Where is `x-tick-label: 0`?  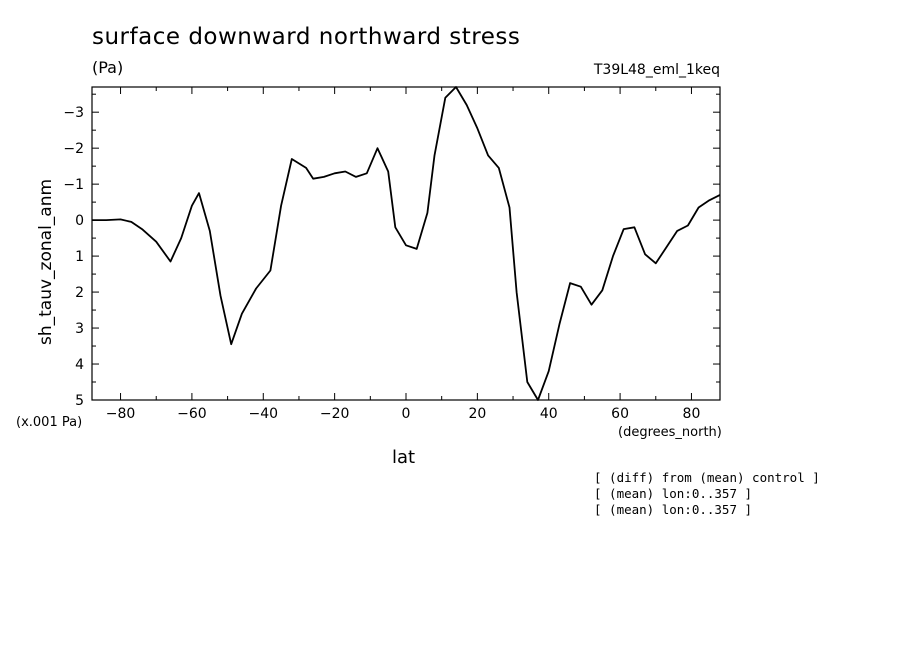
x-tick-label: 0 is located at coordinates (406, 414).